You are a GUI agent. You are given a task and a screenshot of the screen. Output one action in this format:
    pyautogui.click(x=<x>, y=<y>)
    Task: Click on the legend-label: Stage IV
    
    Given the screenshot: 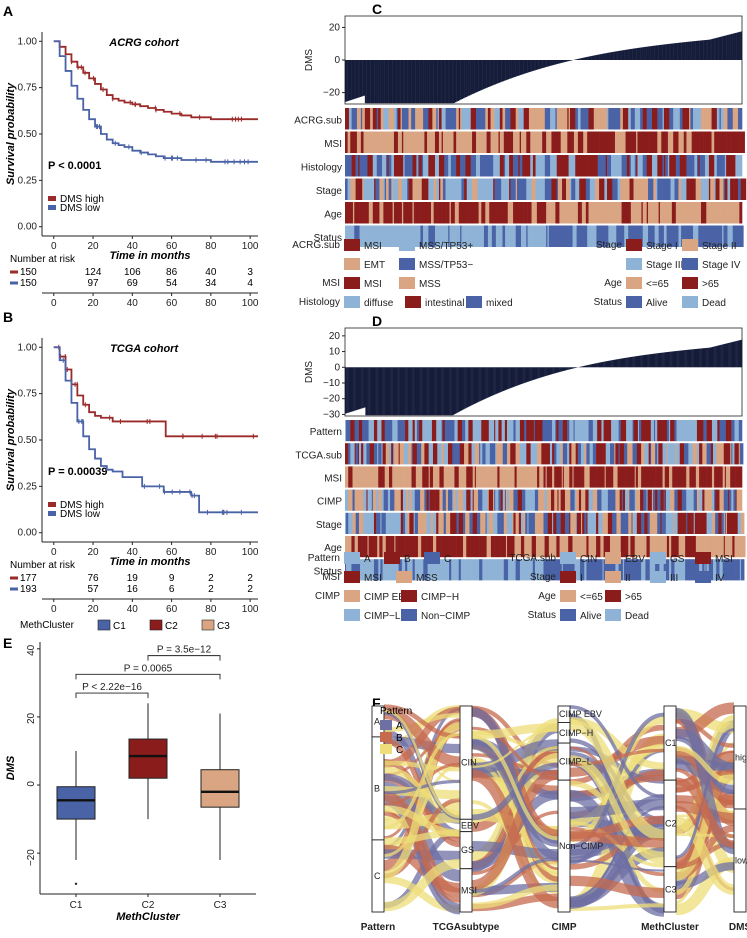 What is the action you would take?
    pyautogui.click(x=721, y=265)
    